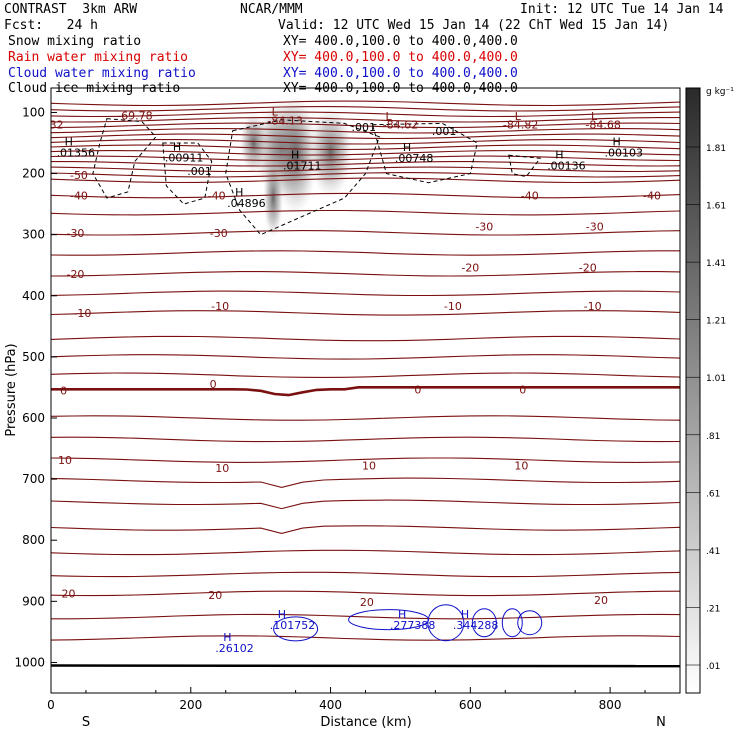  Describe the element at coordinates (51, 25) in the screenshot. I see `forecast-hour: Fcst: 24 h` at that location.